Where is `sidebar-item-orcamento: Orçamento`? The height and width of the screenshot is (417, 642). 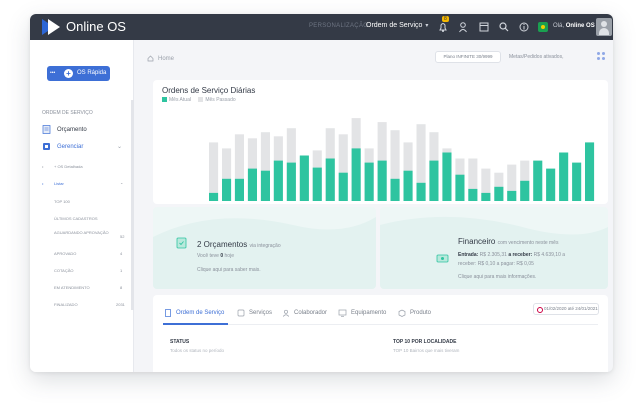 sidebar-item-orcamento: Orçamento is located at coordinates (72, 130).